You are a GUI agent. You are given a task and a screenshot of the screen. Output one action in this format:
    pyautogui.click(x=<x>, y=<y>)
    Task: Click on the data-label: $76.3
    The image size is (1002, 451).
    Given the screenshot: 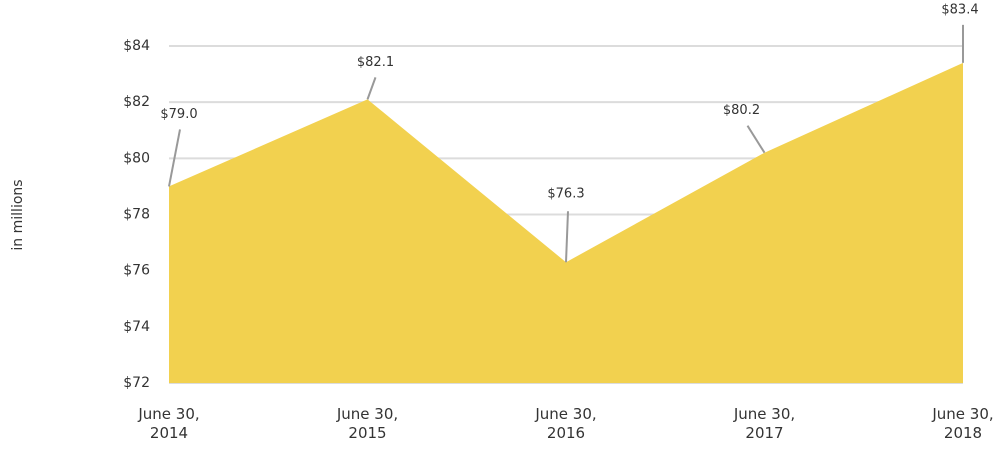 What is the action you would take?
    pyautogui.click(x=565, y=194)
    